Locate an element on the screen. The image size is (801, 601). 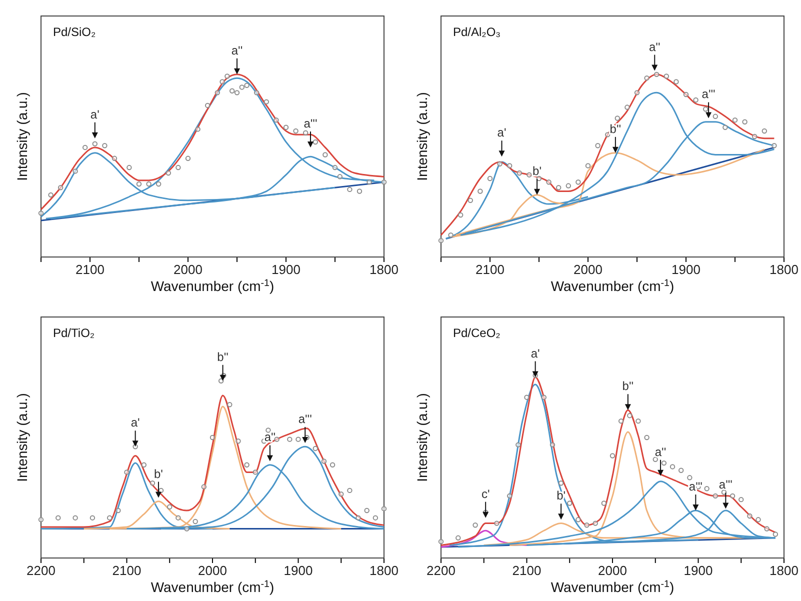
chart-title: Pd/SiO₂ is located at coordinates (74, 32).